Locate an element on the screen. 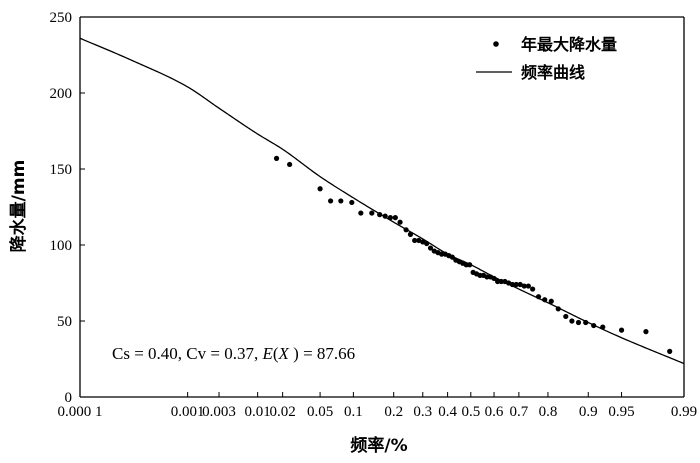 The height and width of the screenshot is (463, 700). x-tick-label: 0.2 is located at coordinates (393, 412).